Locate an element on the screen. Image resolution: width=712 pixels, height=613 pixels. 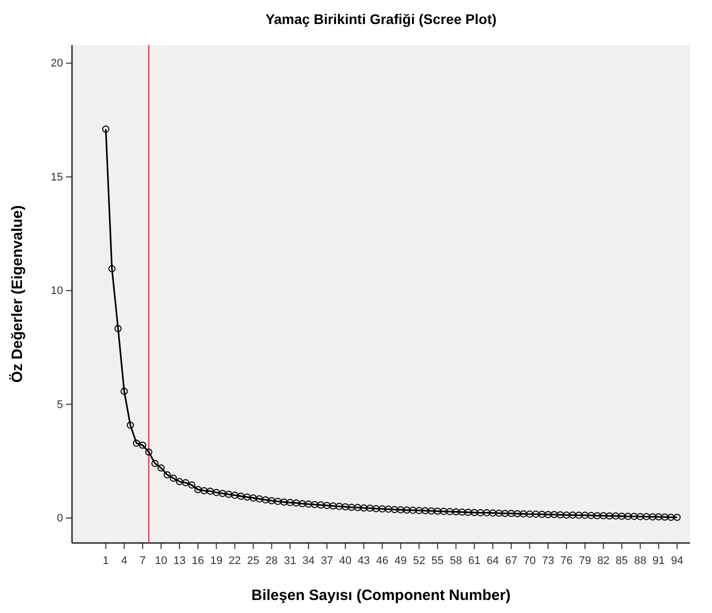
x-tick-label: 73 is located at coordinates (548, 561).